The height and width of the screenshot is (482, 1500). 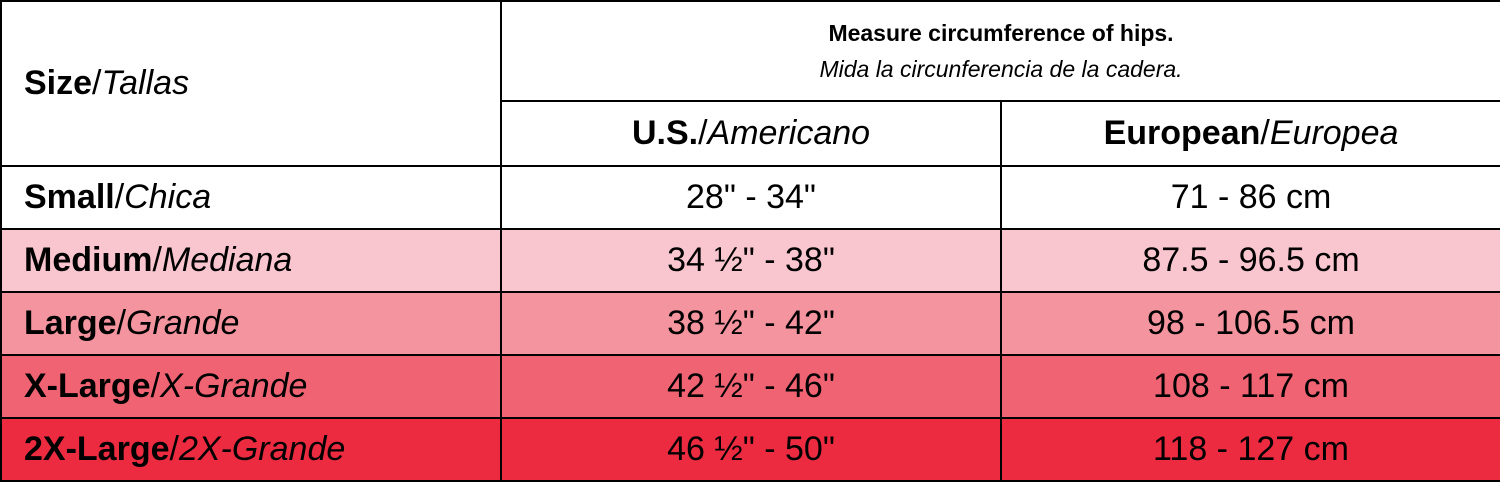 I want to click on size-row: X-Large/X-Grande 42 ½" - 46" 108 - 117 cm, so click(x=750, y=386).